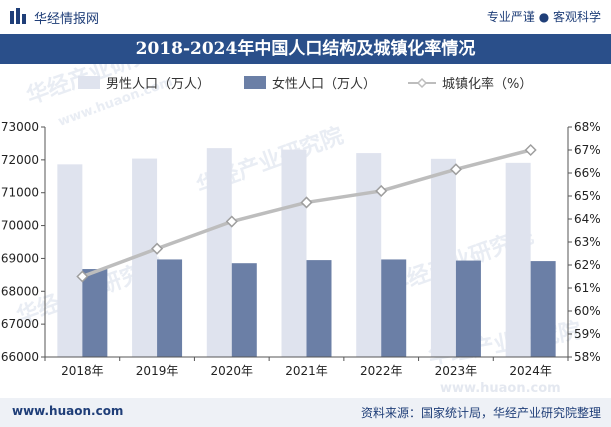  What do you see at coordinates (20, 258) in the screenshot?
I see `left-tick-label: 69000` at bounding box center [20, 258].